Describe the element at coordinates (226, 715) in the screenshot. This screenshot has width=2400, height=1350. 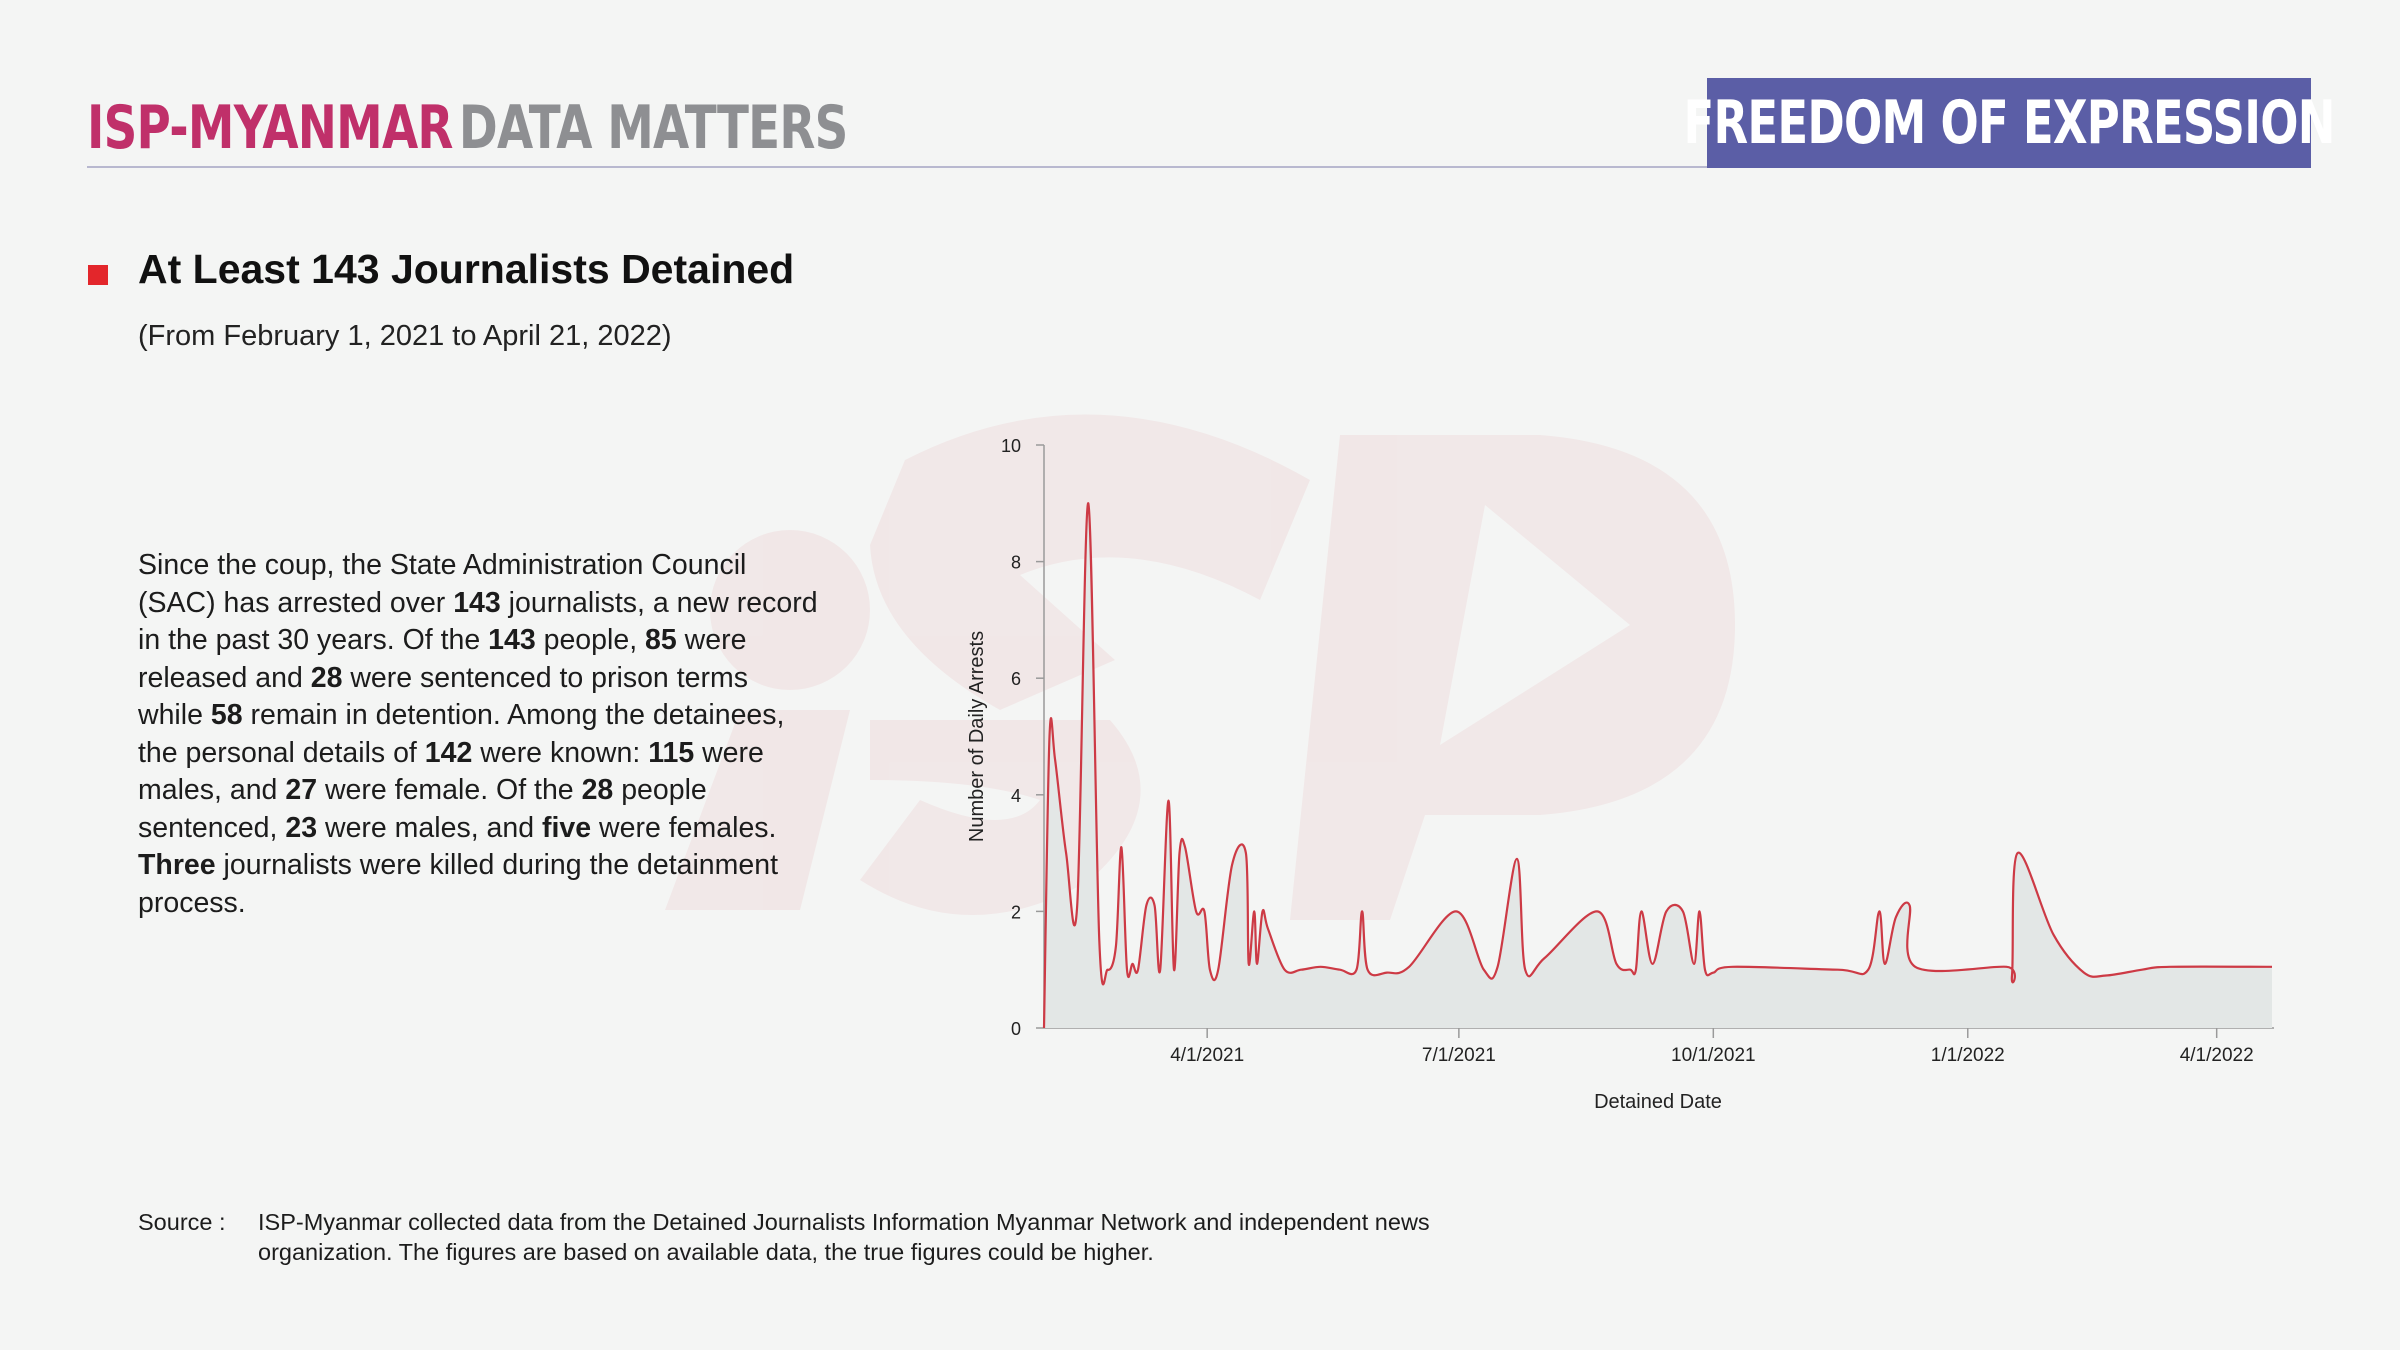
I see `summary-figure: 58` at that location.